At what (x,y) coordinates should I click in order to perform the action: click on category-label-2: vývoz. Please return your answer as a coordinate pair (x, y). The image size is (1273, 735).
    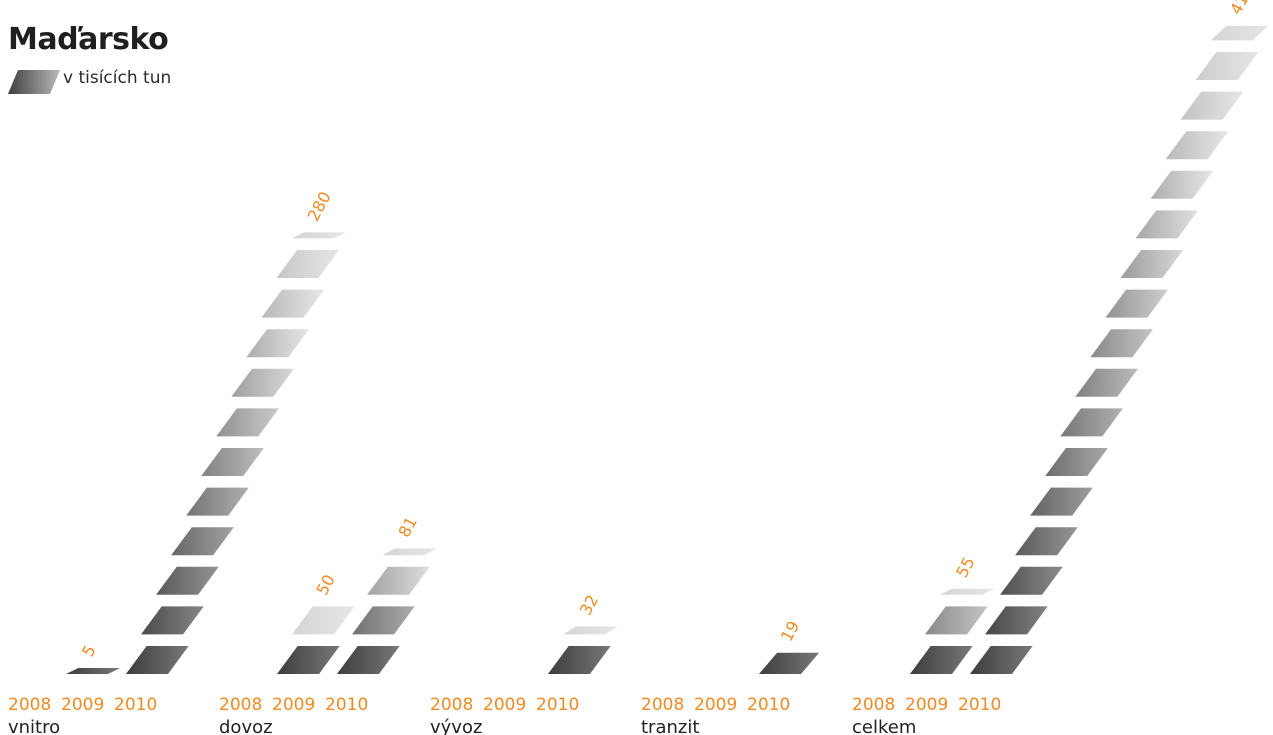
    Looking at the image, I should click on (456, 726).